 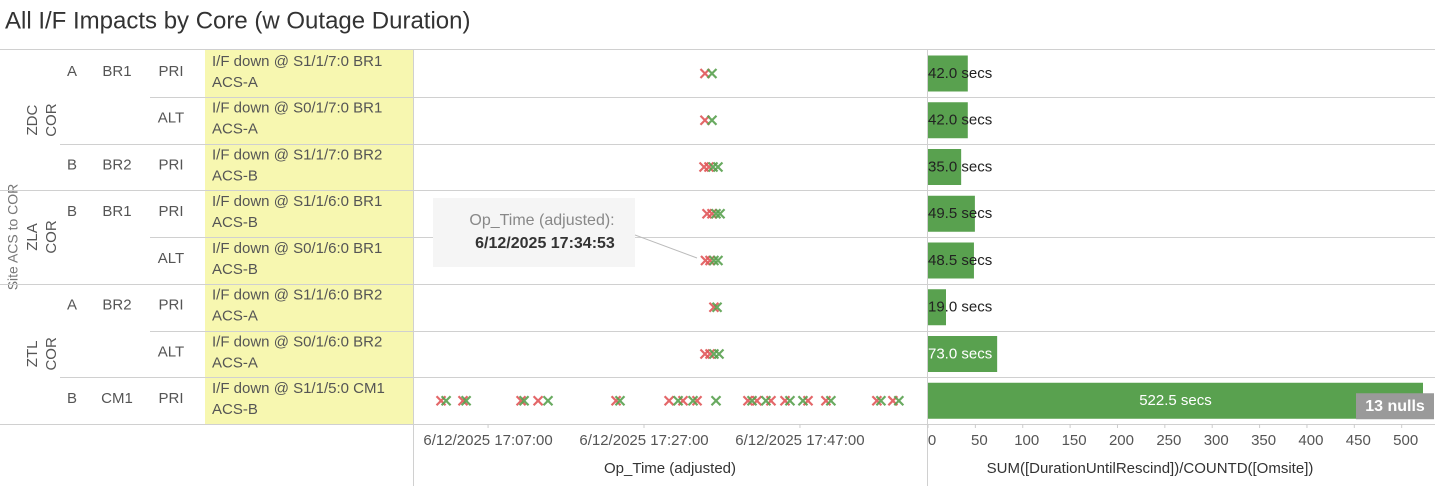 I want to click on x-tick-label: 50, so click(x=979, y=440).